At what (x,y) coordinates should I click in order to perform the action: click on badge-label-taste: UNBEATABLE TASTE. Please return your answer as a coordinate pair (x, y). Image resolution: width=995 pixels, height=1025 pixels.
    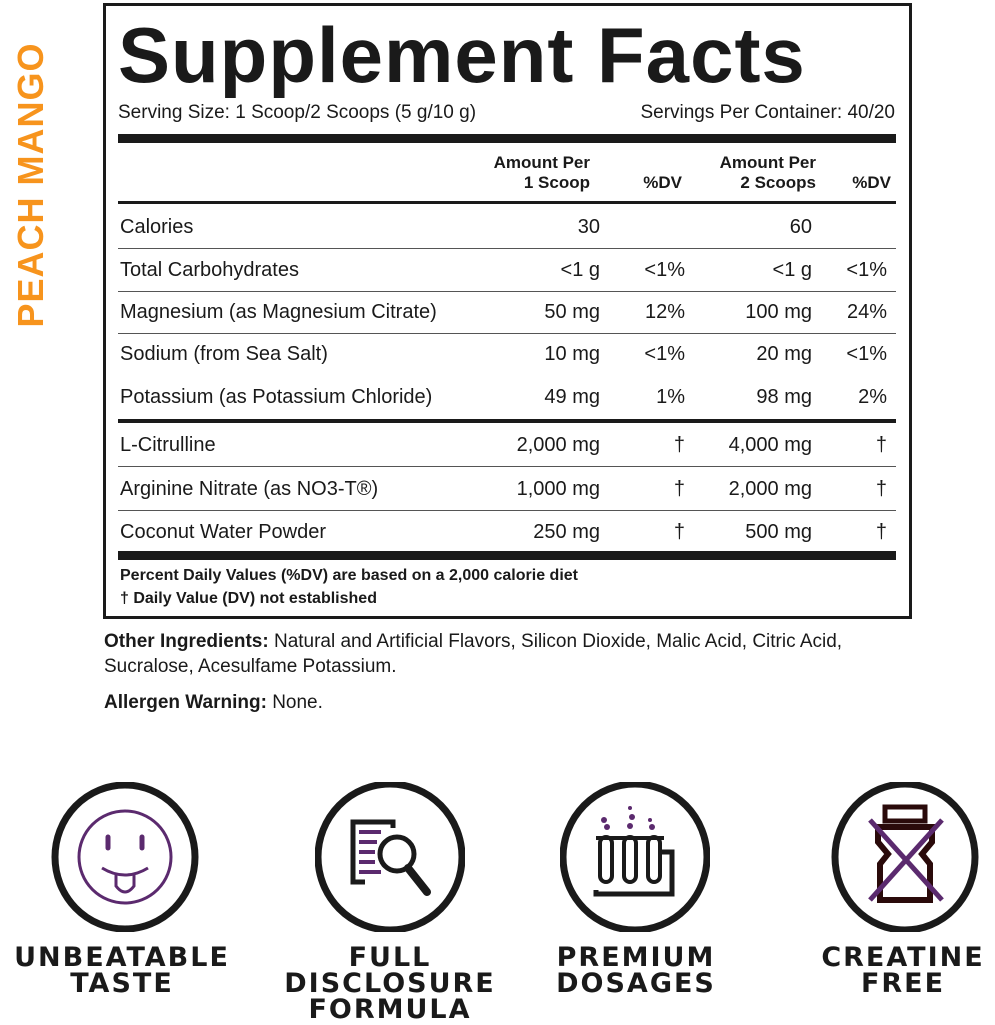
    Looking at the image, I should click on (122, 970).